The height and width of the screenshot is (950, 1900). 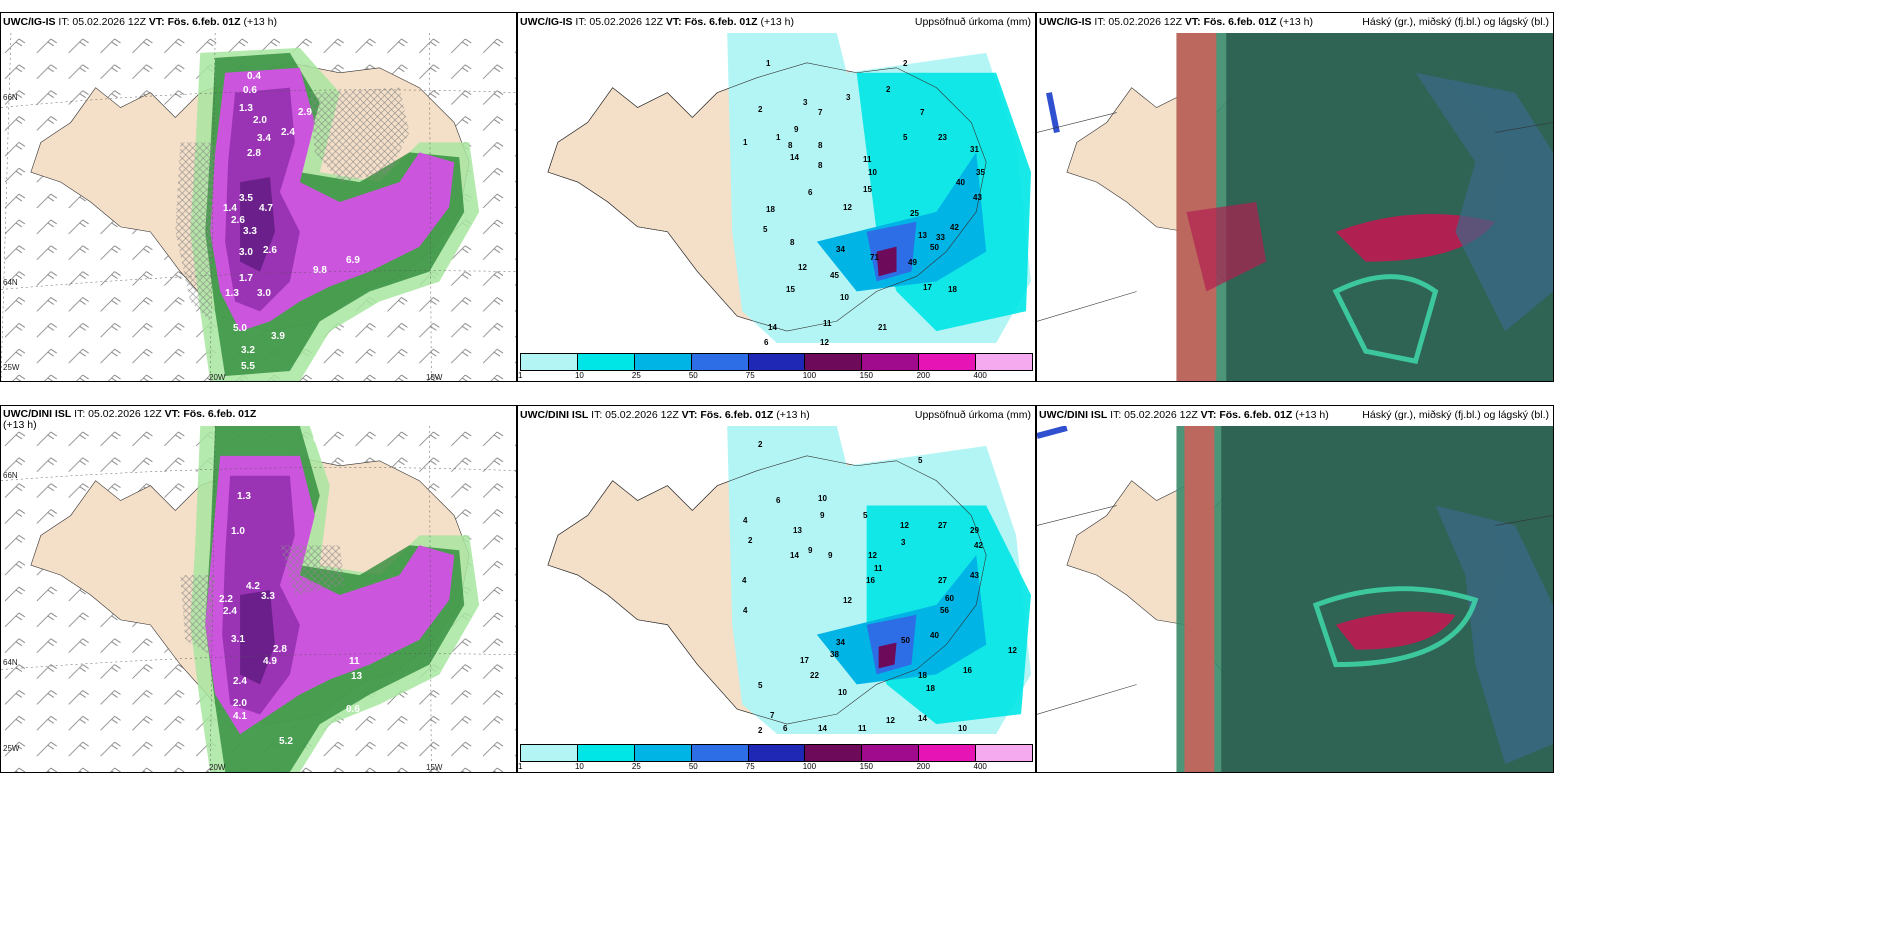 What do you see at coordinates (809, 766) in the screenshot?
I see `colorbar-tick: 100` at bounding box center [809, 766].